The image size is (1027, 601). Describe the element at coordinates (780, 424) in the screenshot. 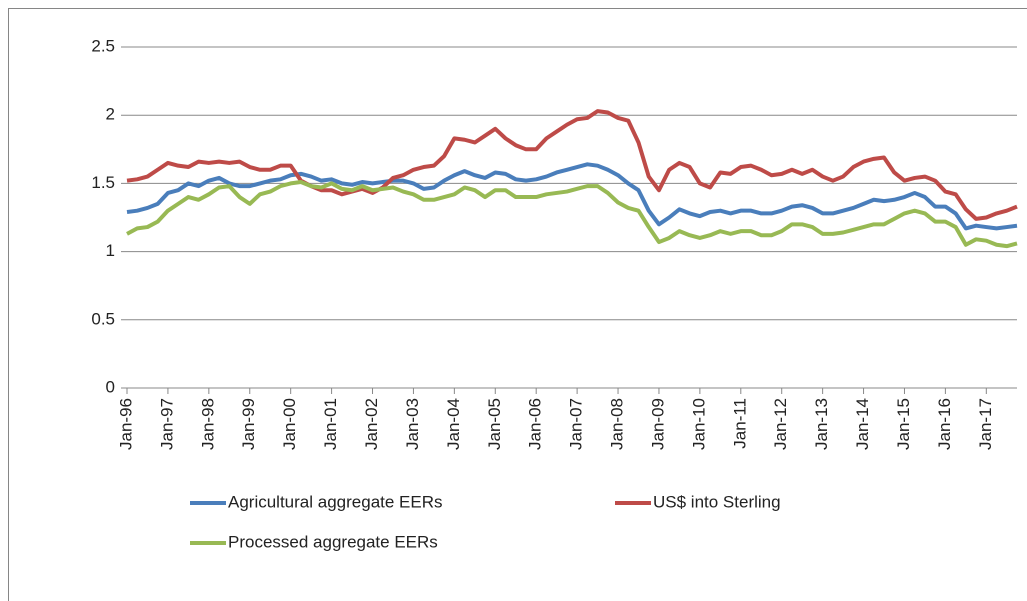

I see `x-tick-label: Jan-12` at that location.